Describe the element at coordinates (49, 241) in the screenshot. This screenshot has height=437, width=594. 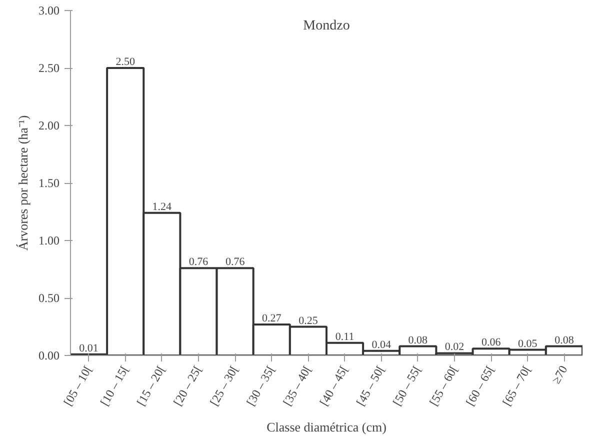
I see `y-tick-label: 1.00` at that location.